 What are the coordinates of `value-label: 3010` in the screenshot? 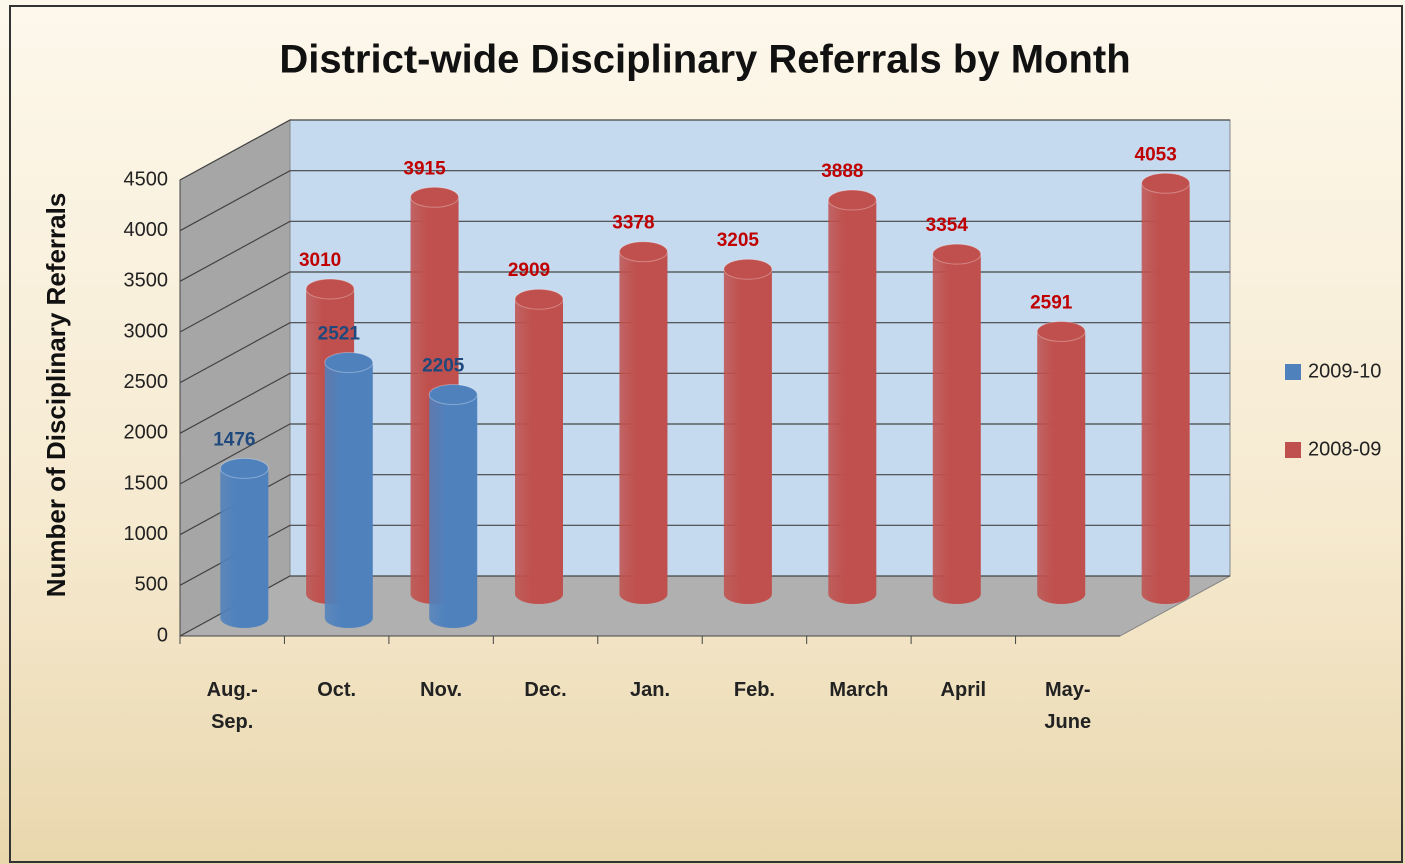 It's located at (320, 260).